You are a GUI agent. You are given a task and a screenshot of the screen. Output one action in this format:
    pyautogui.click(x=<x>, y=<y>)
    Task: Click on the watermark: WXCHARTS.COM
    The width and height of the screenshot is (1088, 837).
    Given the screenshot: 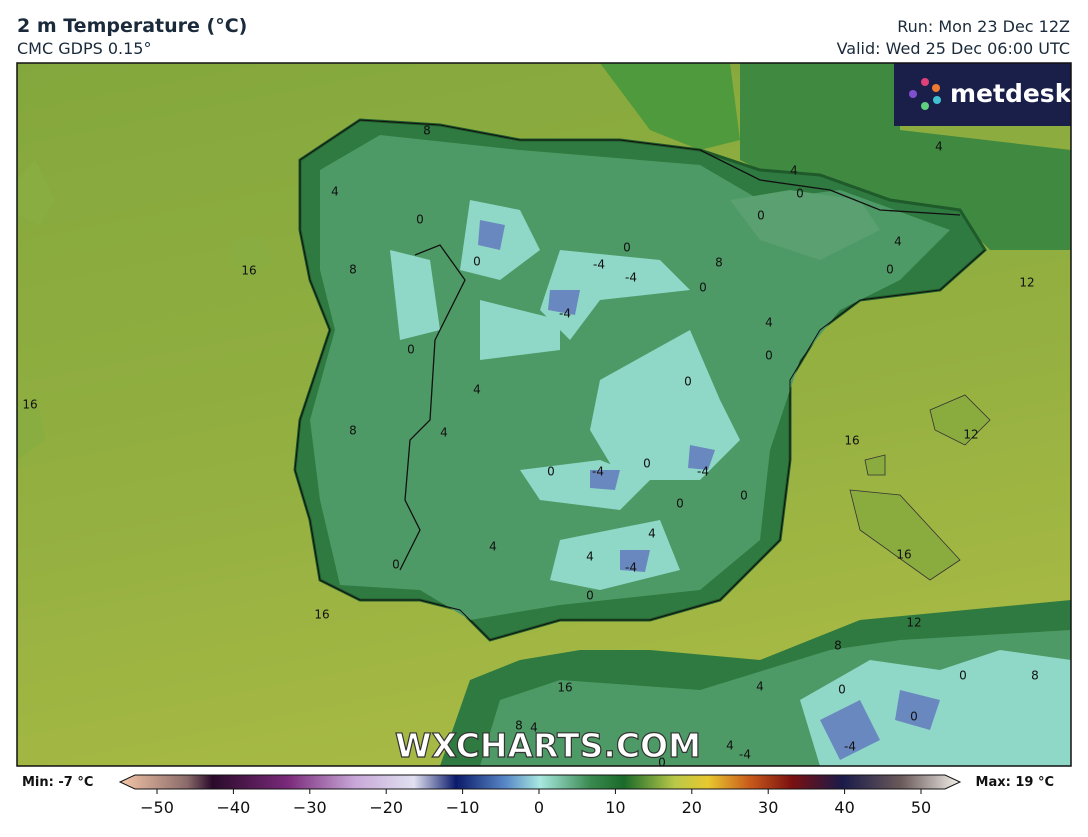 What is the action you would take?
    pyautogui.click(x=548, y=745)
    